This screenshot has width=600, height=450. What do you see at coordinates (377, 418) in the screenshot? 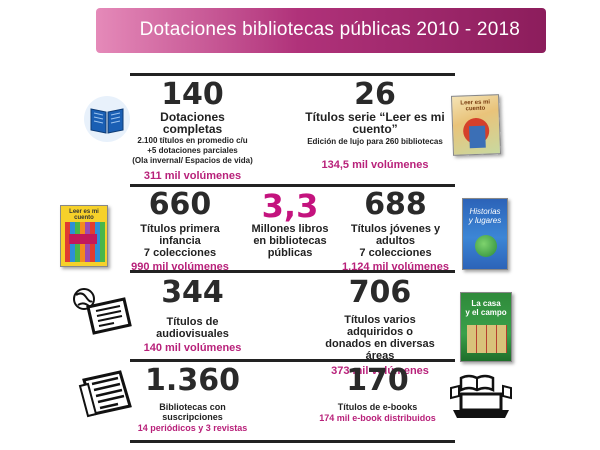
I see `stat-volume: 174 mil e-book distribuidos` at bounding box center [377, 418].